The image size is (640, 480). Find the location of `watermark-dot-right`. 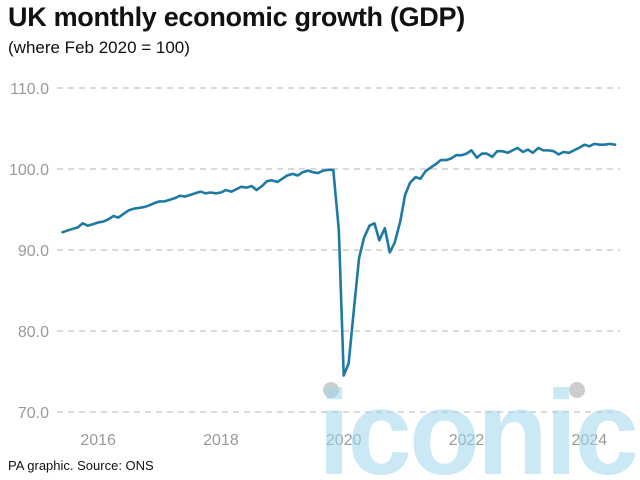

watermark-dot-right is located at coordinates (577, 390).